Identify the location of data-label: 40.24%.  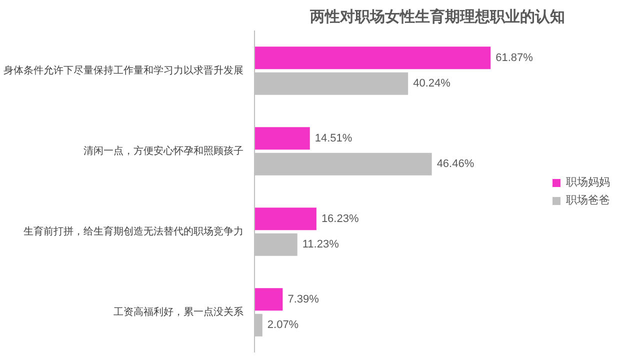
(432, 84).